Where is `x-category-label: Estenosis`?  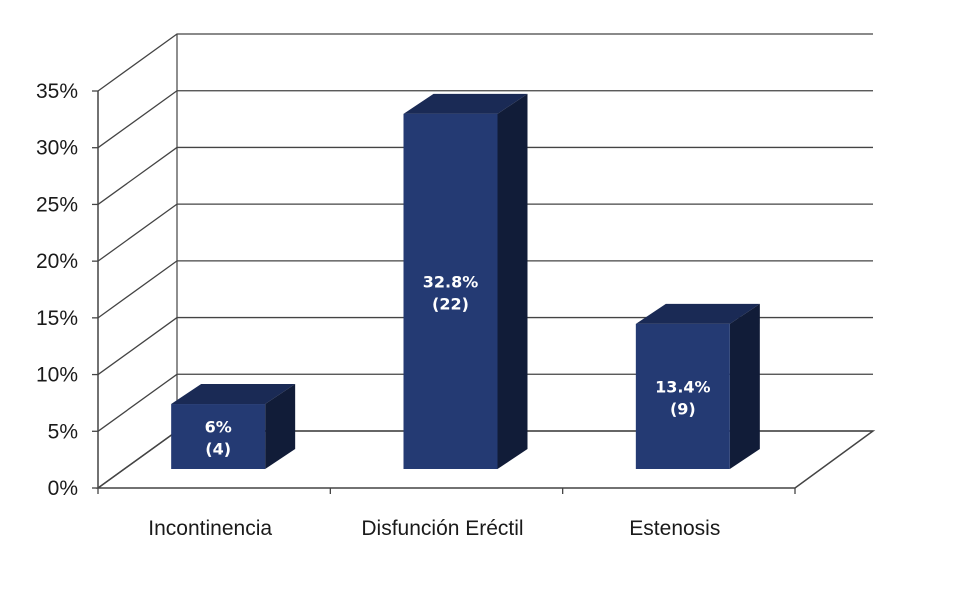
x-category-label: Estenosis is located at coordinates (674, 528).